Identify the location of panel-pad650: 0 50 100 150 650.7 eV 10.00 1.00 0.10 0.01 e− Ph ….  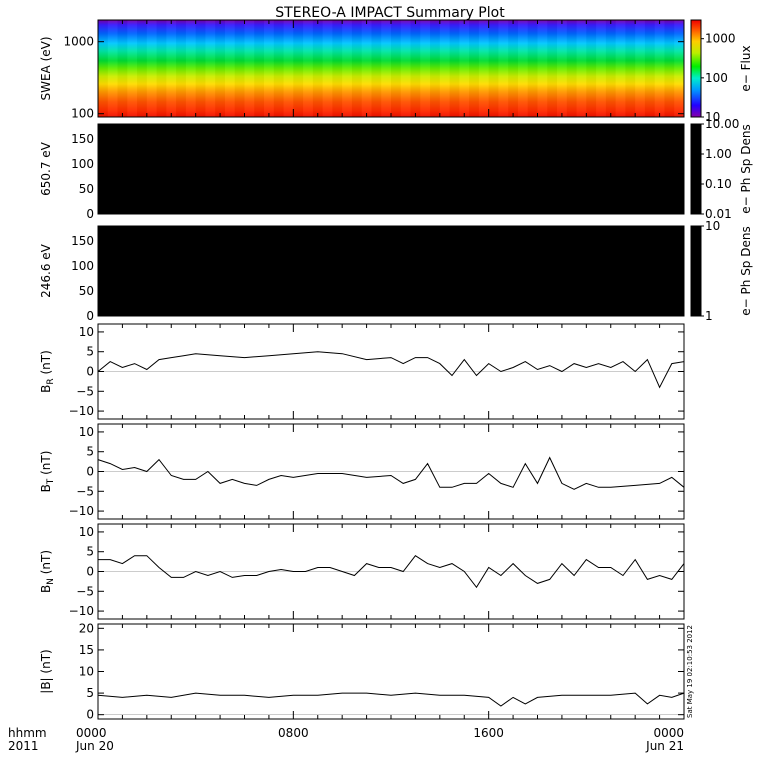
(396, 169).